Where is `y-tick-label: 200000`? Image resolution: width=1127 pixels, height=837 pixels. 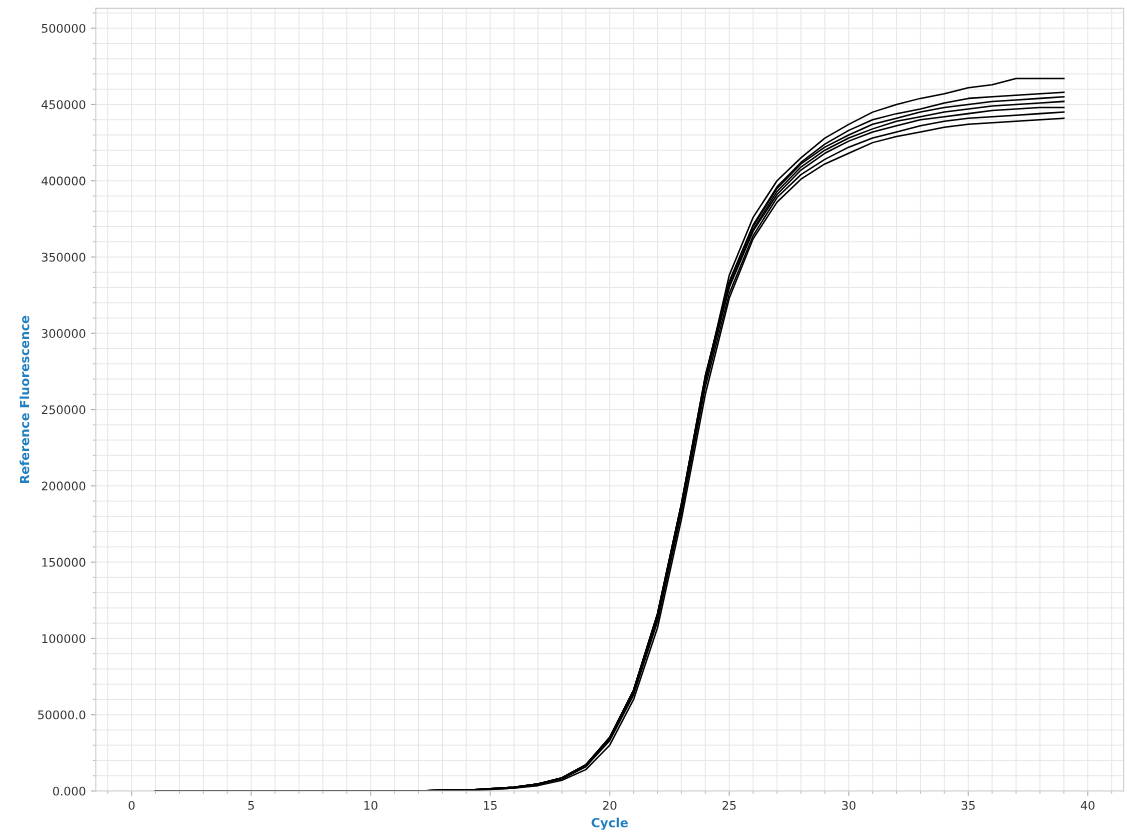 y-tick-label: 200000 is located at coordinates (63, 486).